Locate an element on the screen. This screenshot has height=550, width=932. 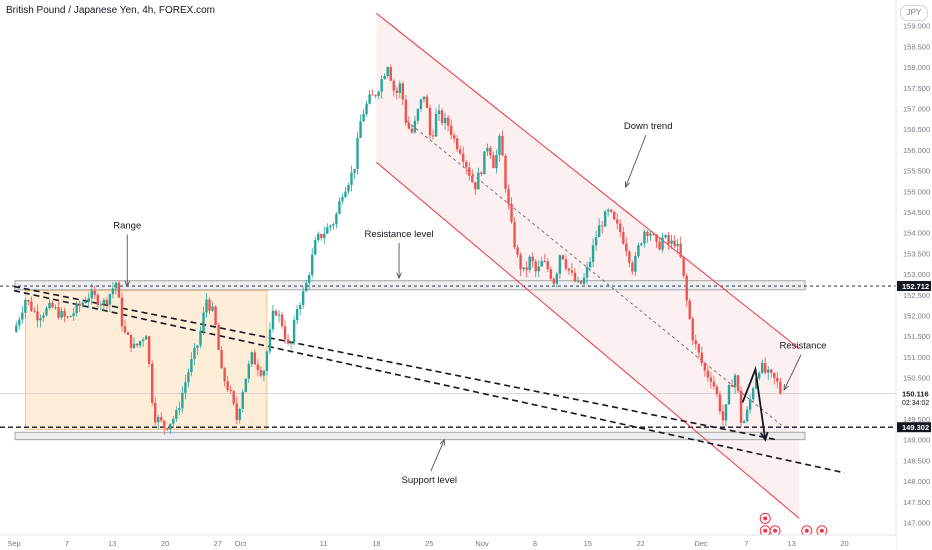
y-tick-label: 152.500 is located at coordinates (916, 295).